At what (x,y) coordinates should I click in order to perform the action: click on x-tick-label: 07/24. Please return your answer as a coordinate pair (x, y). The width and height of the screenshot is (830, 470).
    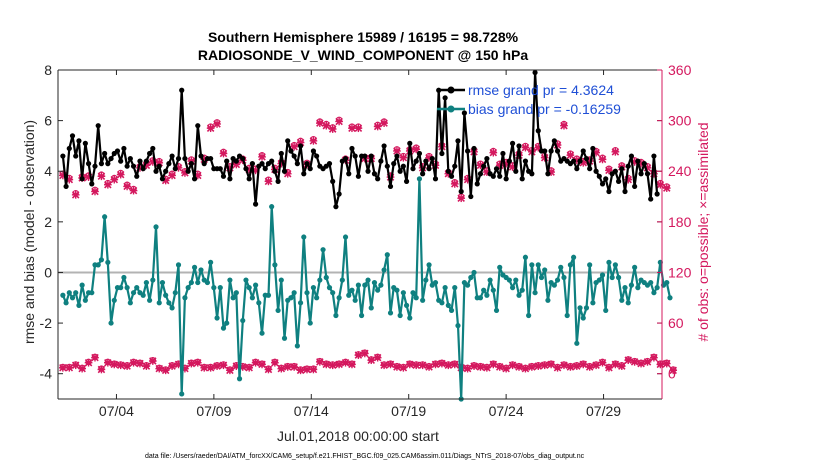
    Looking at the image, I should click on (506, 411).